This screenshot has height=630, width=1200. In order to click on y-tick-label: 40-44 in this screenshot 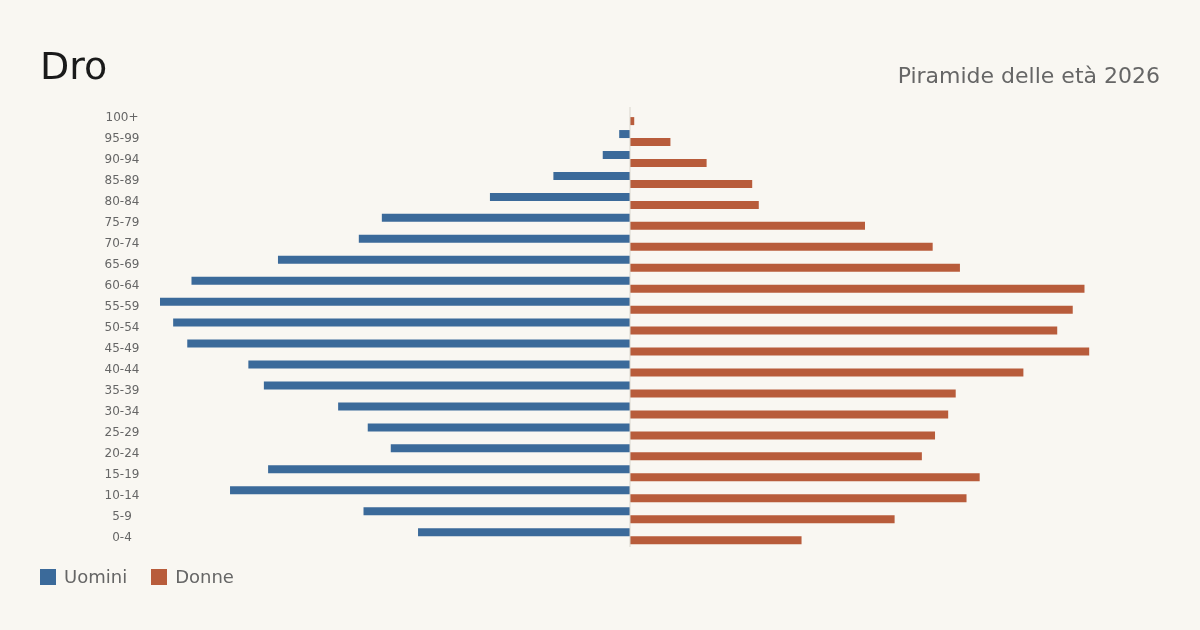, I will do `click(122, 368)`.